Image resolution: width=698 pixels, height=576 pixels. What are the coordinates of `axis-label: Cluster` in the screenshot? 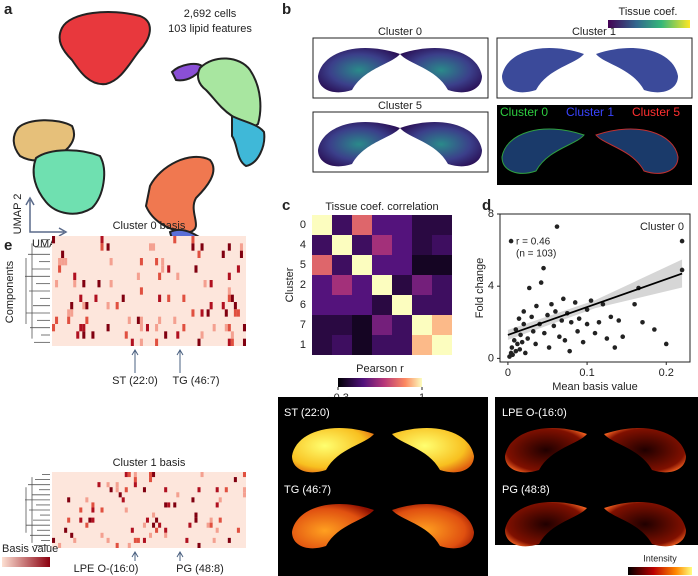 It's located at (290, 284).